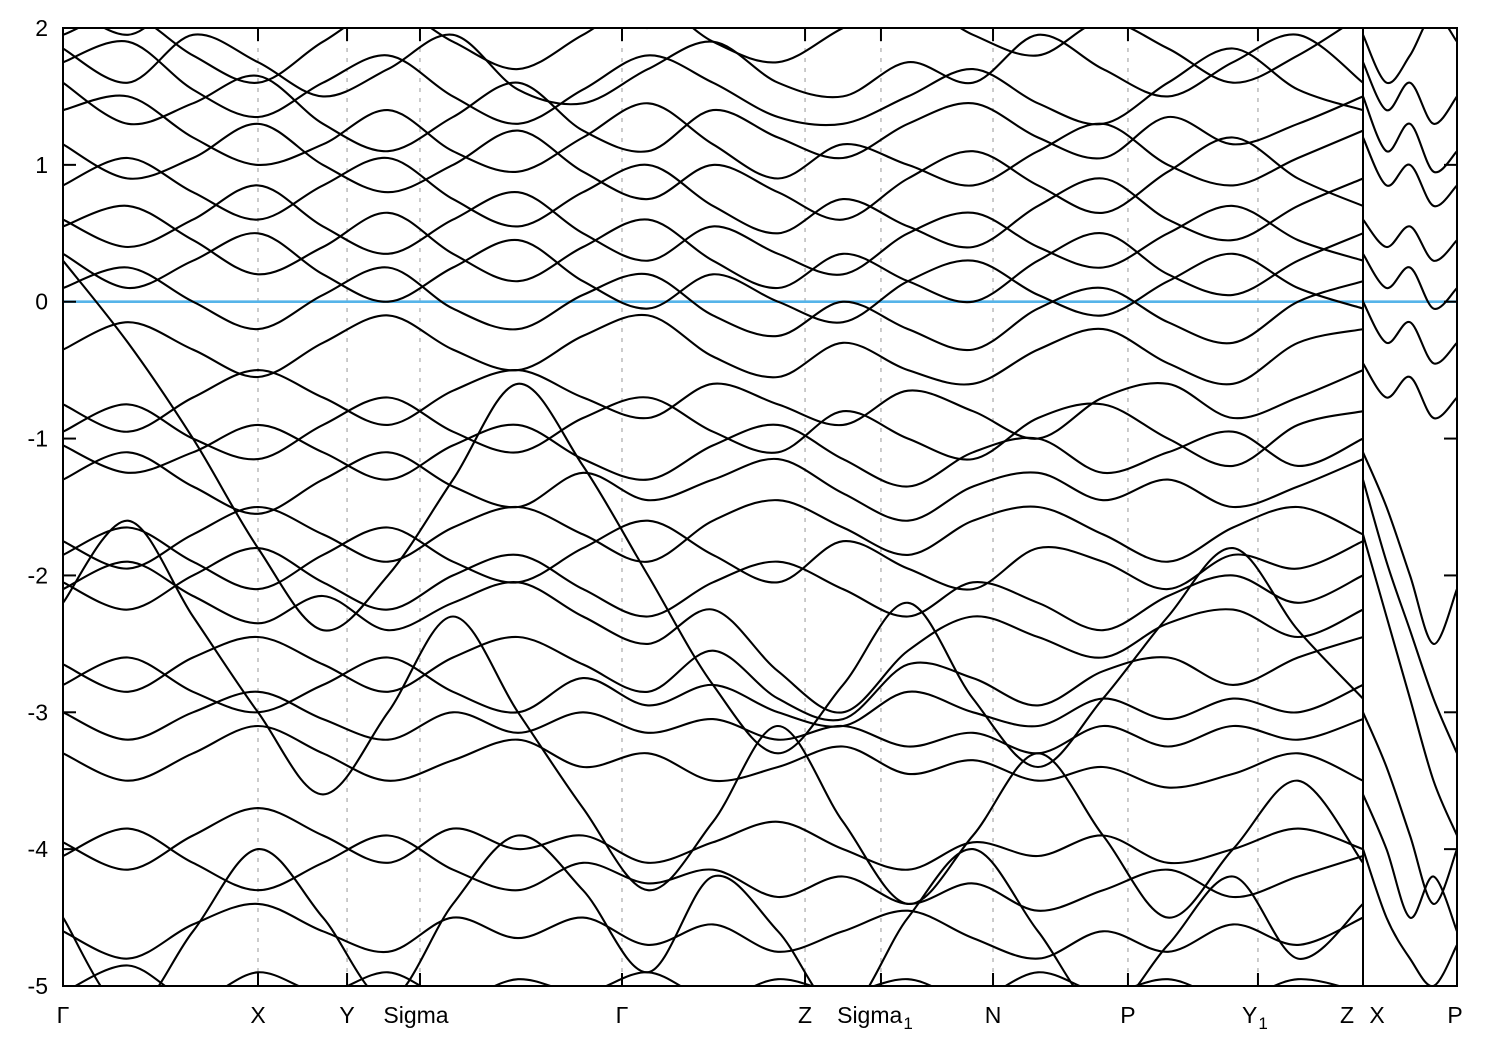 This screenshot has width=1500, height=1050. I want to click on x-axis-label-sigma1: Sigma1, so click(875, 1017).